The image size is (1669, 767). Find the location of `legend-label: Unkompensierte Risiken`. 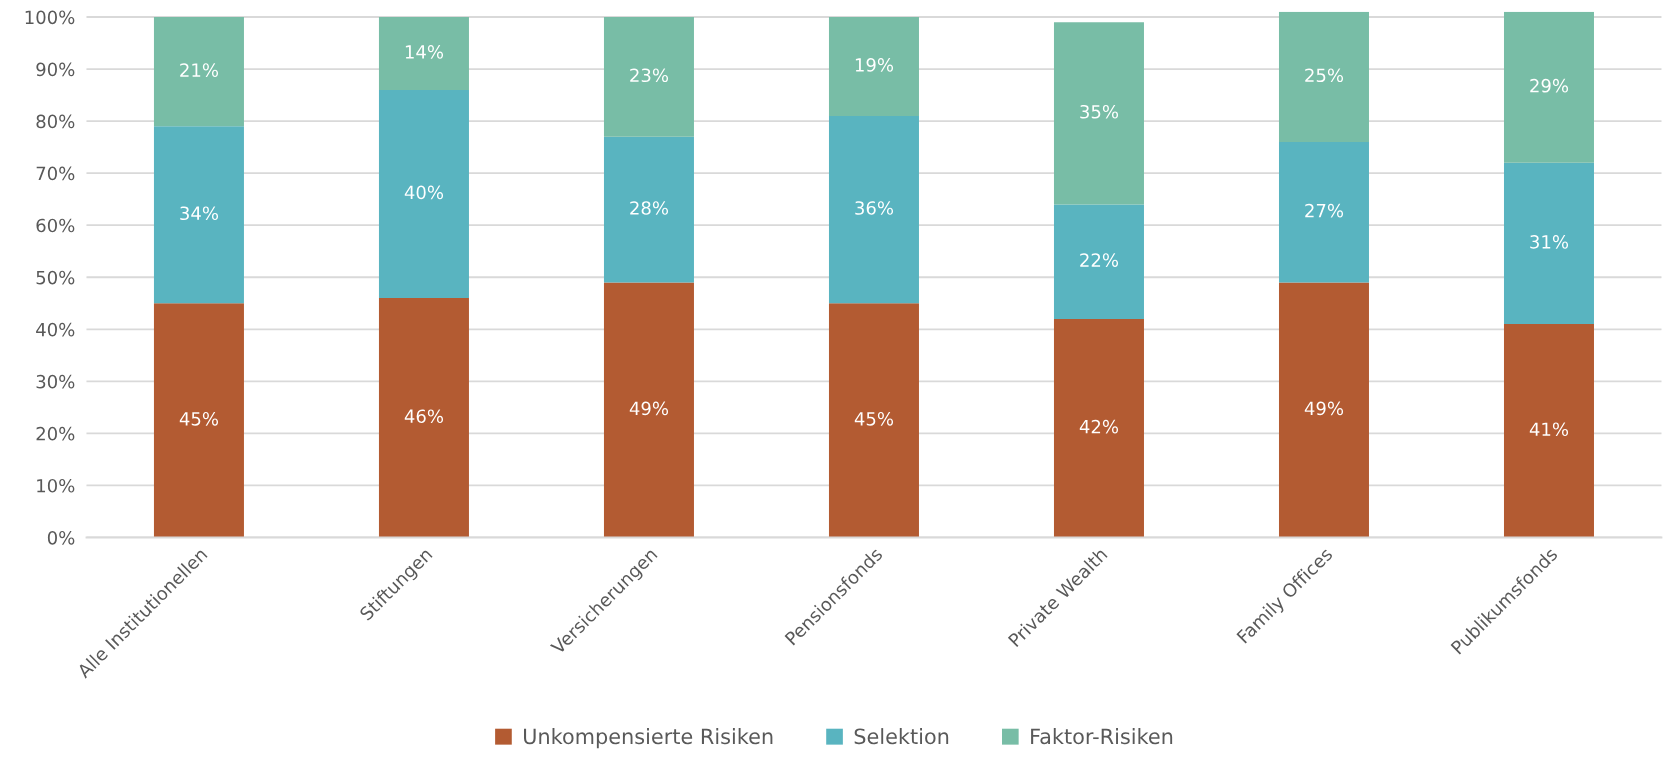

legend-label: Unkompensierte Risiken is located at coordinates (648, 738).